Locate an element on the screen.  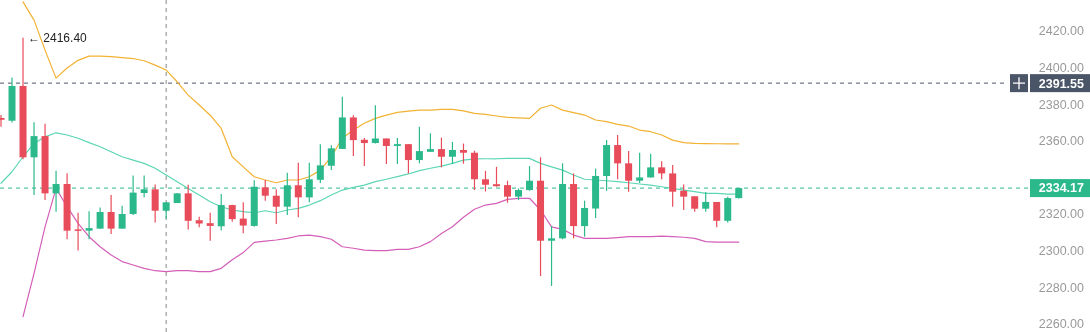
y-tick-label: 2360.00 is located at coordinates (1061, 141).